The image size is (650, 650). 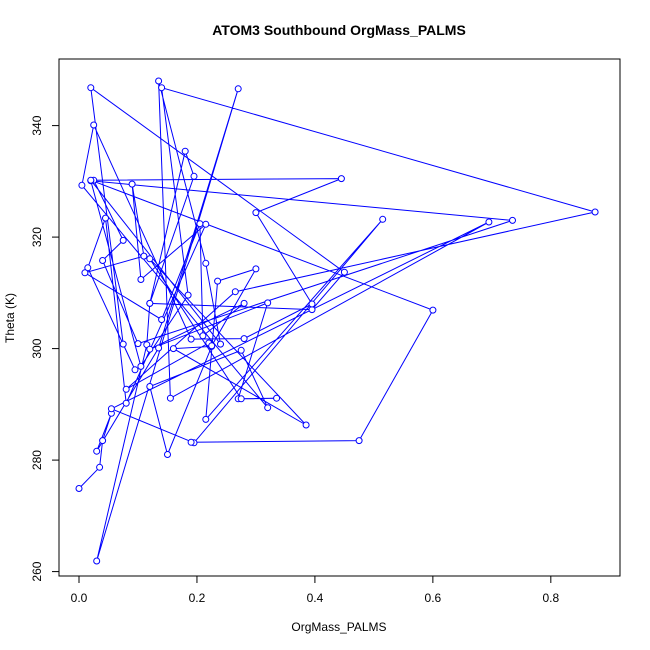 I want to click on y-axis-label: Theta (K), so click(x=10, y=318).